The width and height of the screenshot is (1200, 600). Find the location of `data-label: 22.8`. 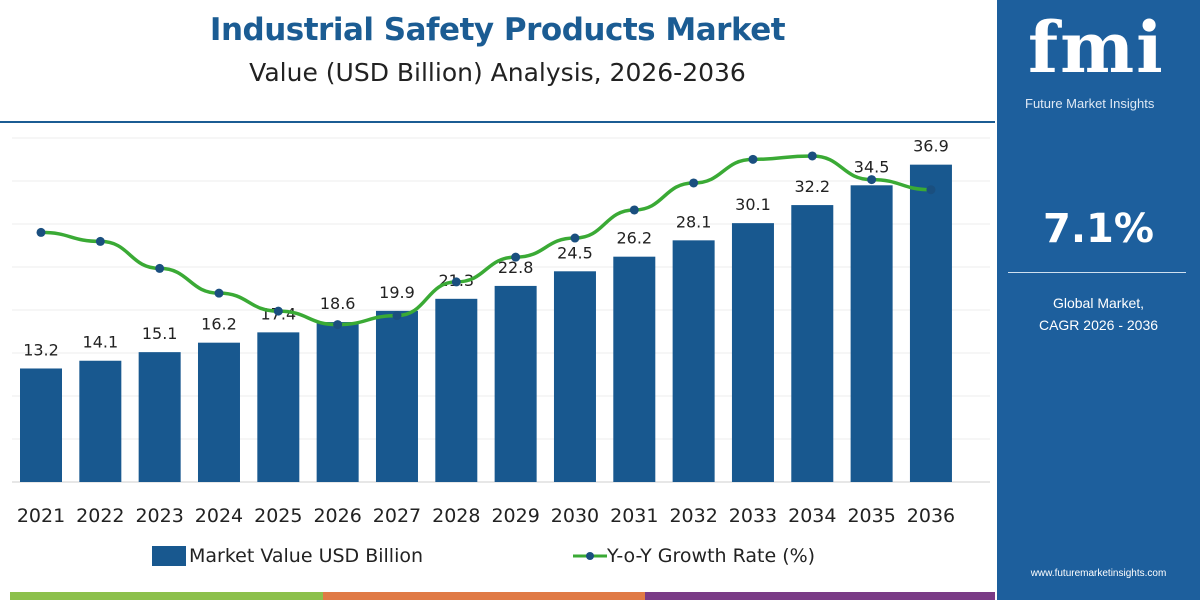

data-label: 22.8 is located at coordinates (516, 267).